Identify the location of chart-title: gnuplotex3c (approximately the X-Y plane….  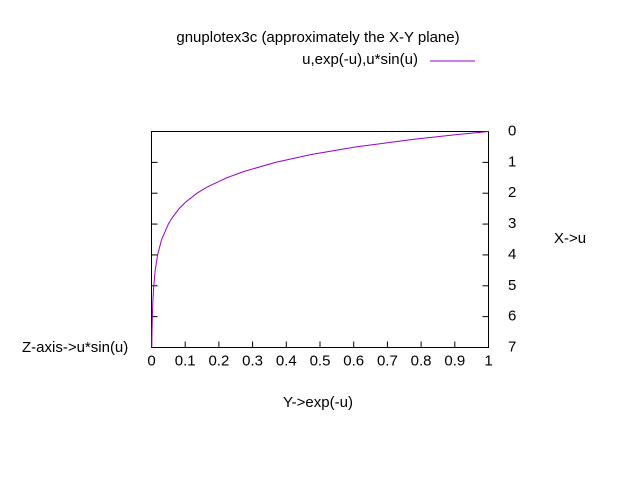
(317, 37).